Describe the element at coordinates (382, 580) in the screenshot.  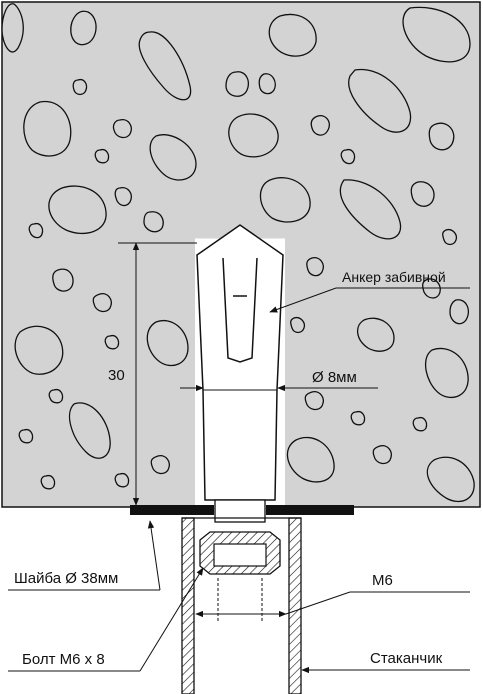
I see `thread-label: M6` at that location.